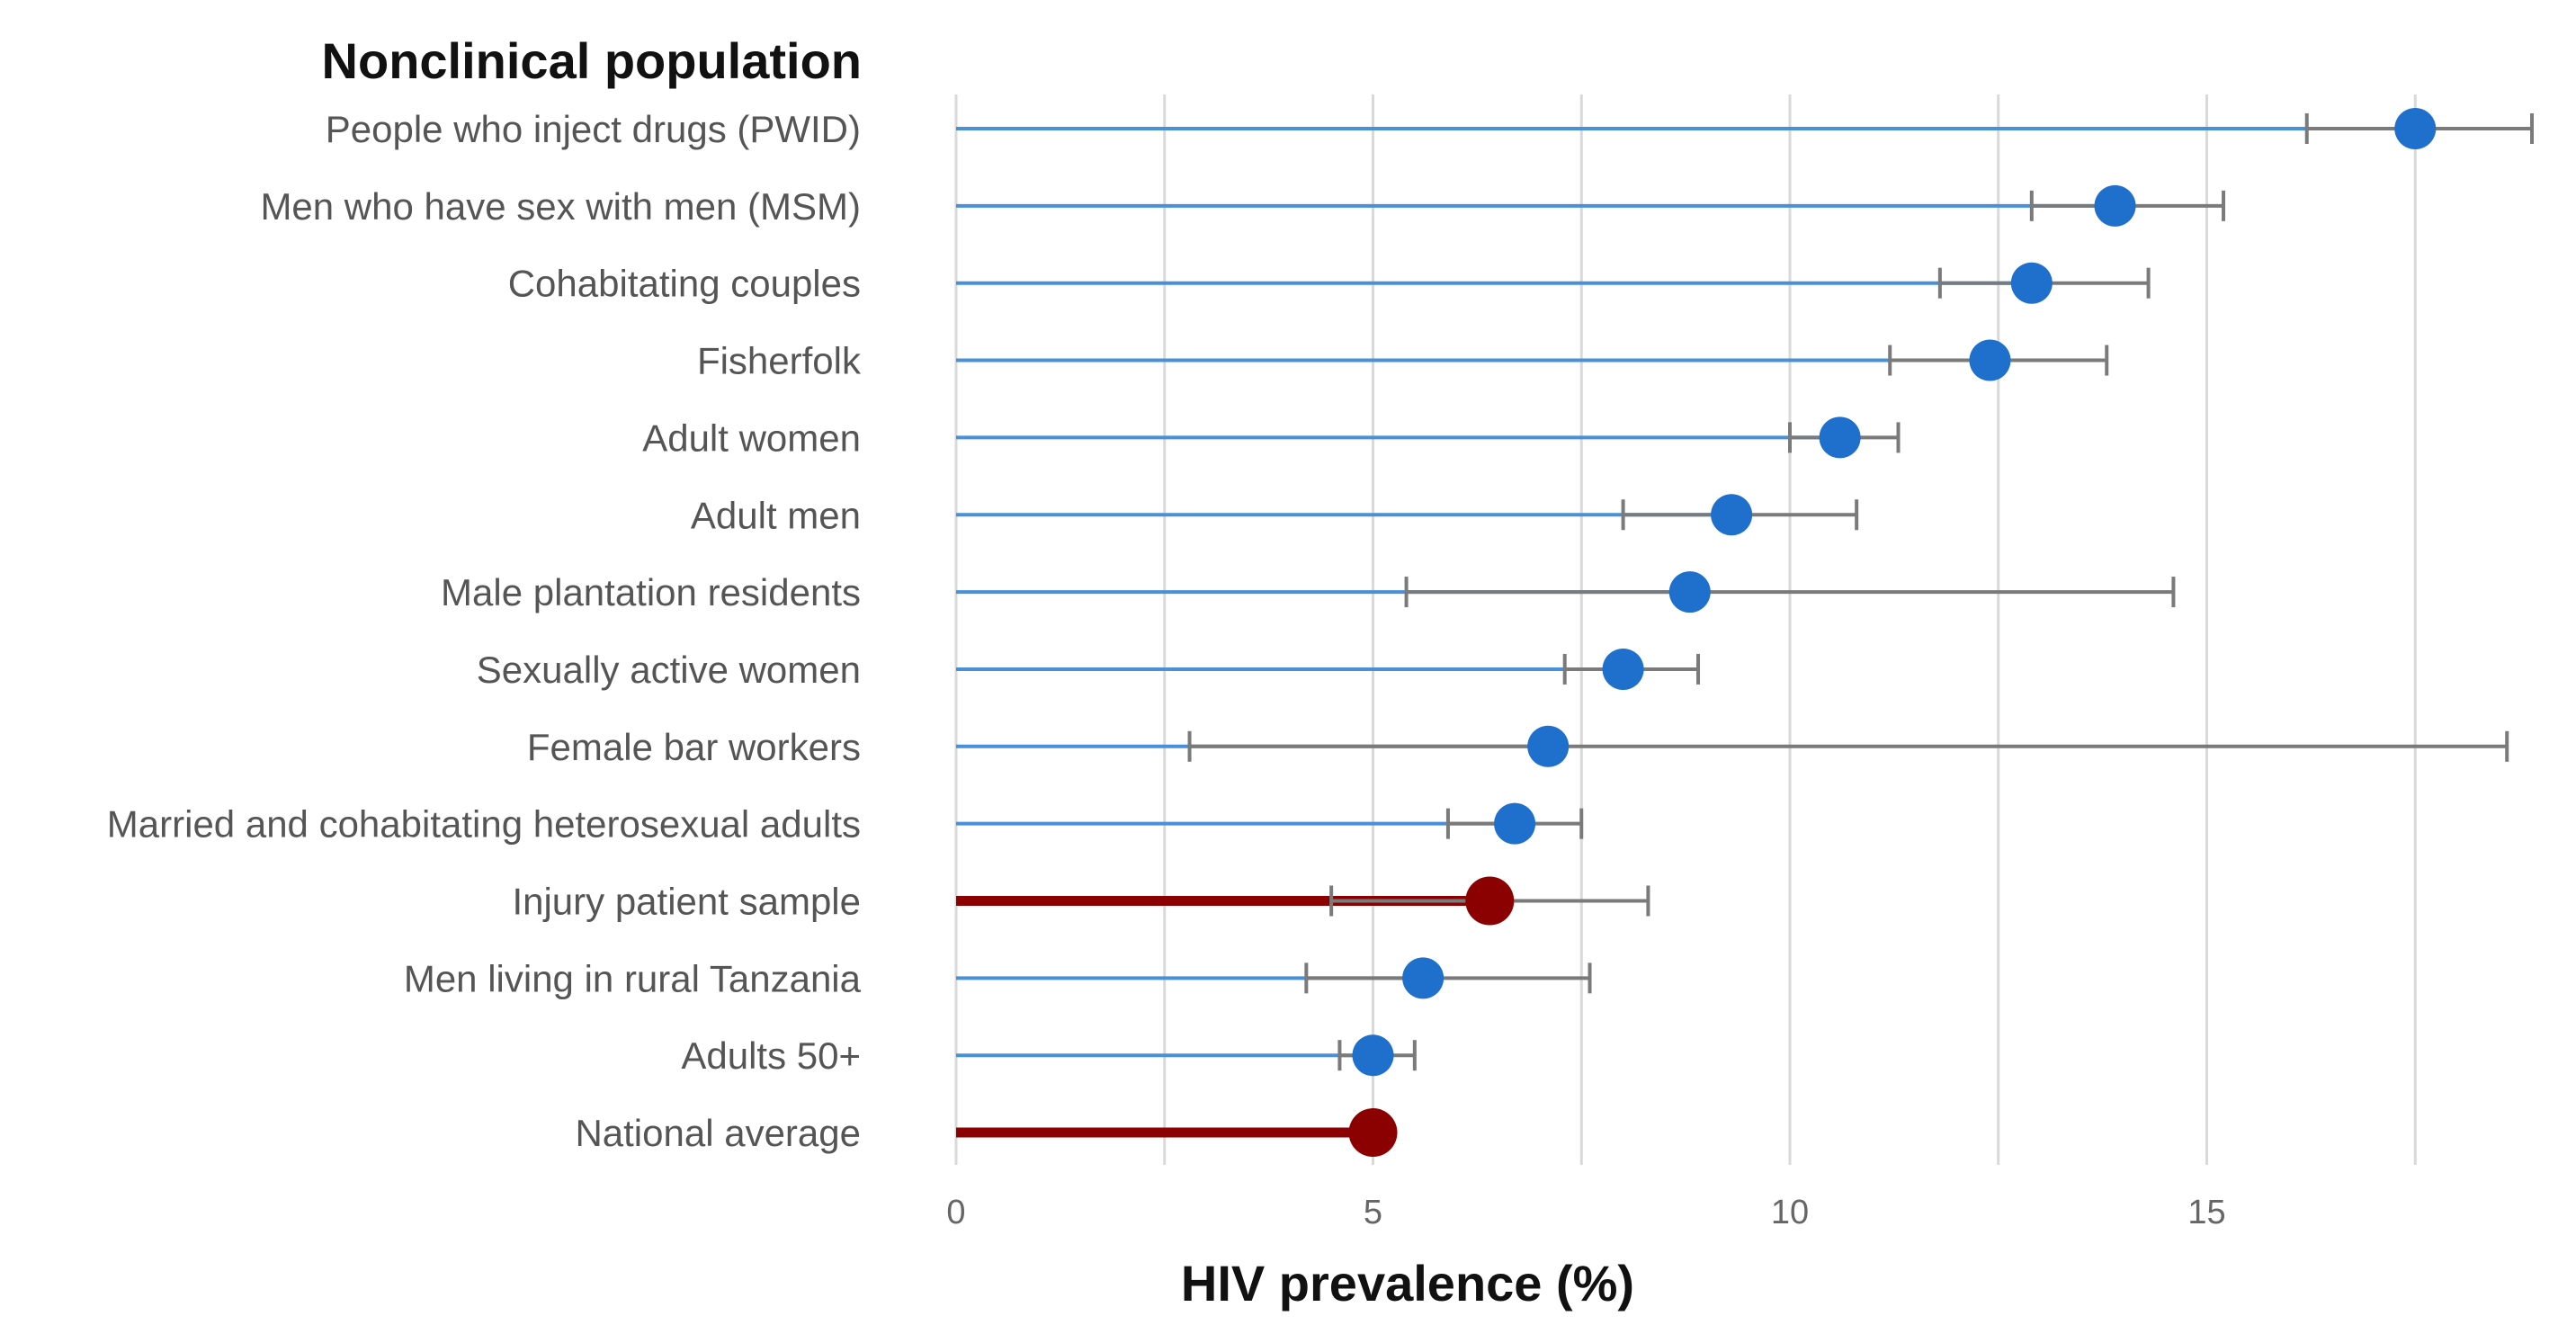 The image size is (2576, 1325). What do you see at coordinates (1585, 1212) in the screenshot?
I see `x-axis-ticks: 0 5 10 15` at bounding box center [1585, 1212].